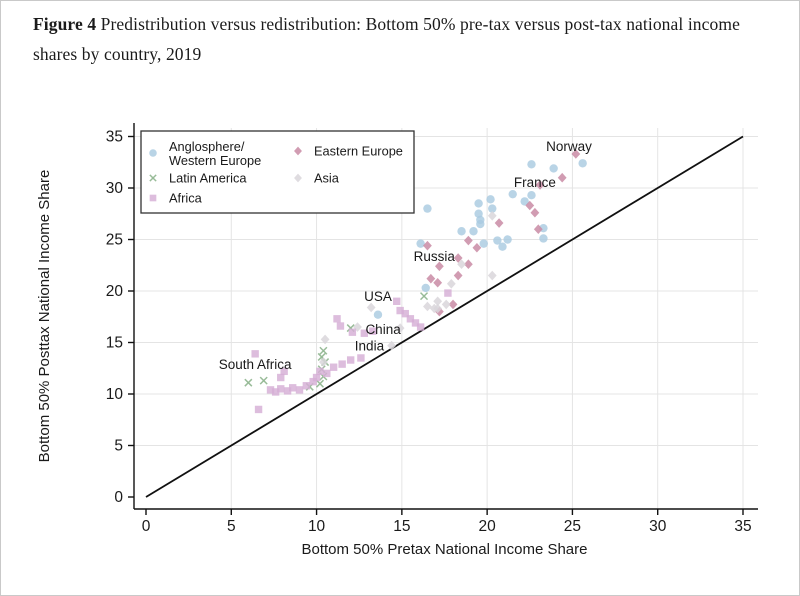 Image resolution: width=800 pixels, height=596 pixels. What do you see at coordinates (358, 151) in the screenshot?
I see `legend-label: Eastern Europe` at bounding box center [358, 151].